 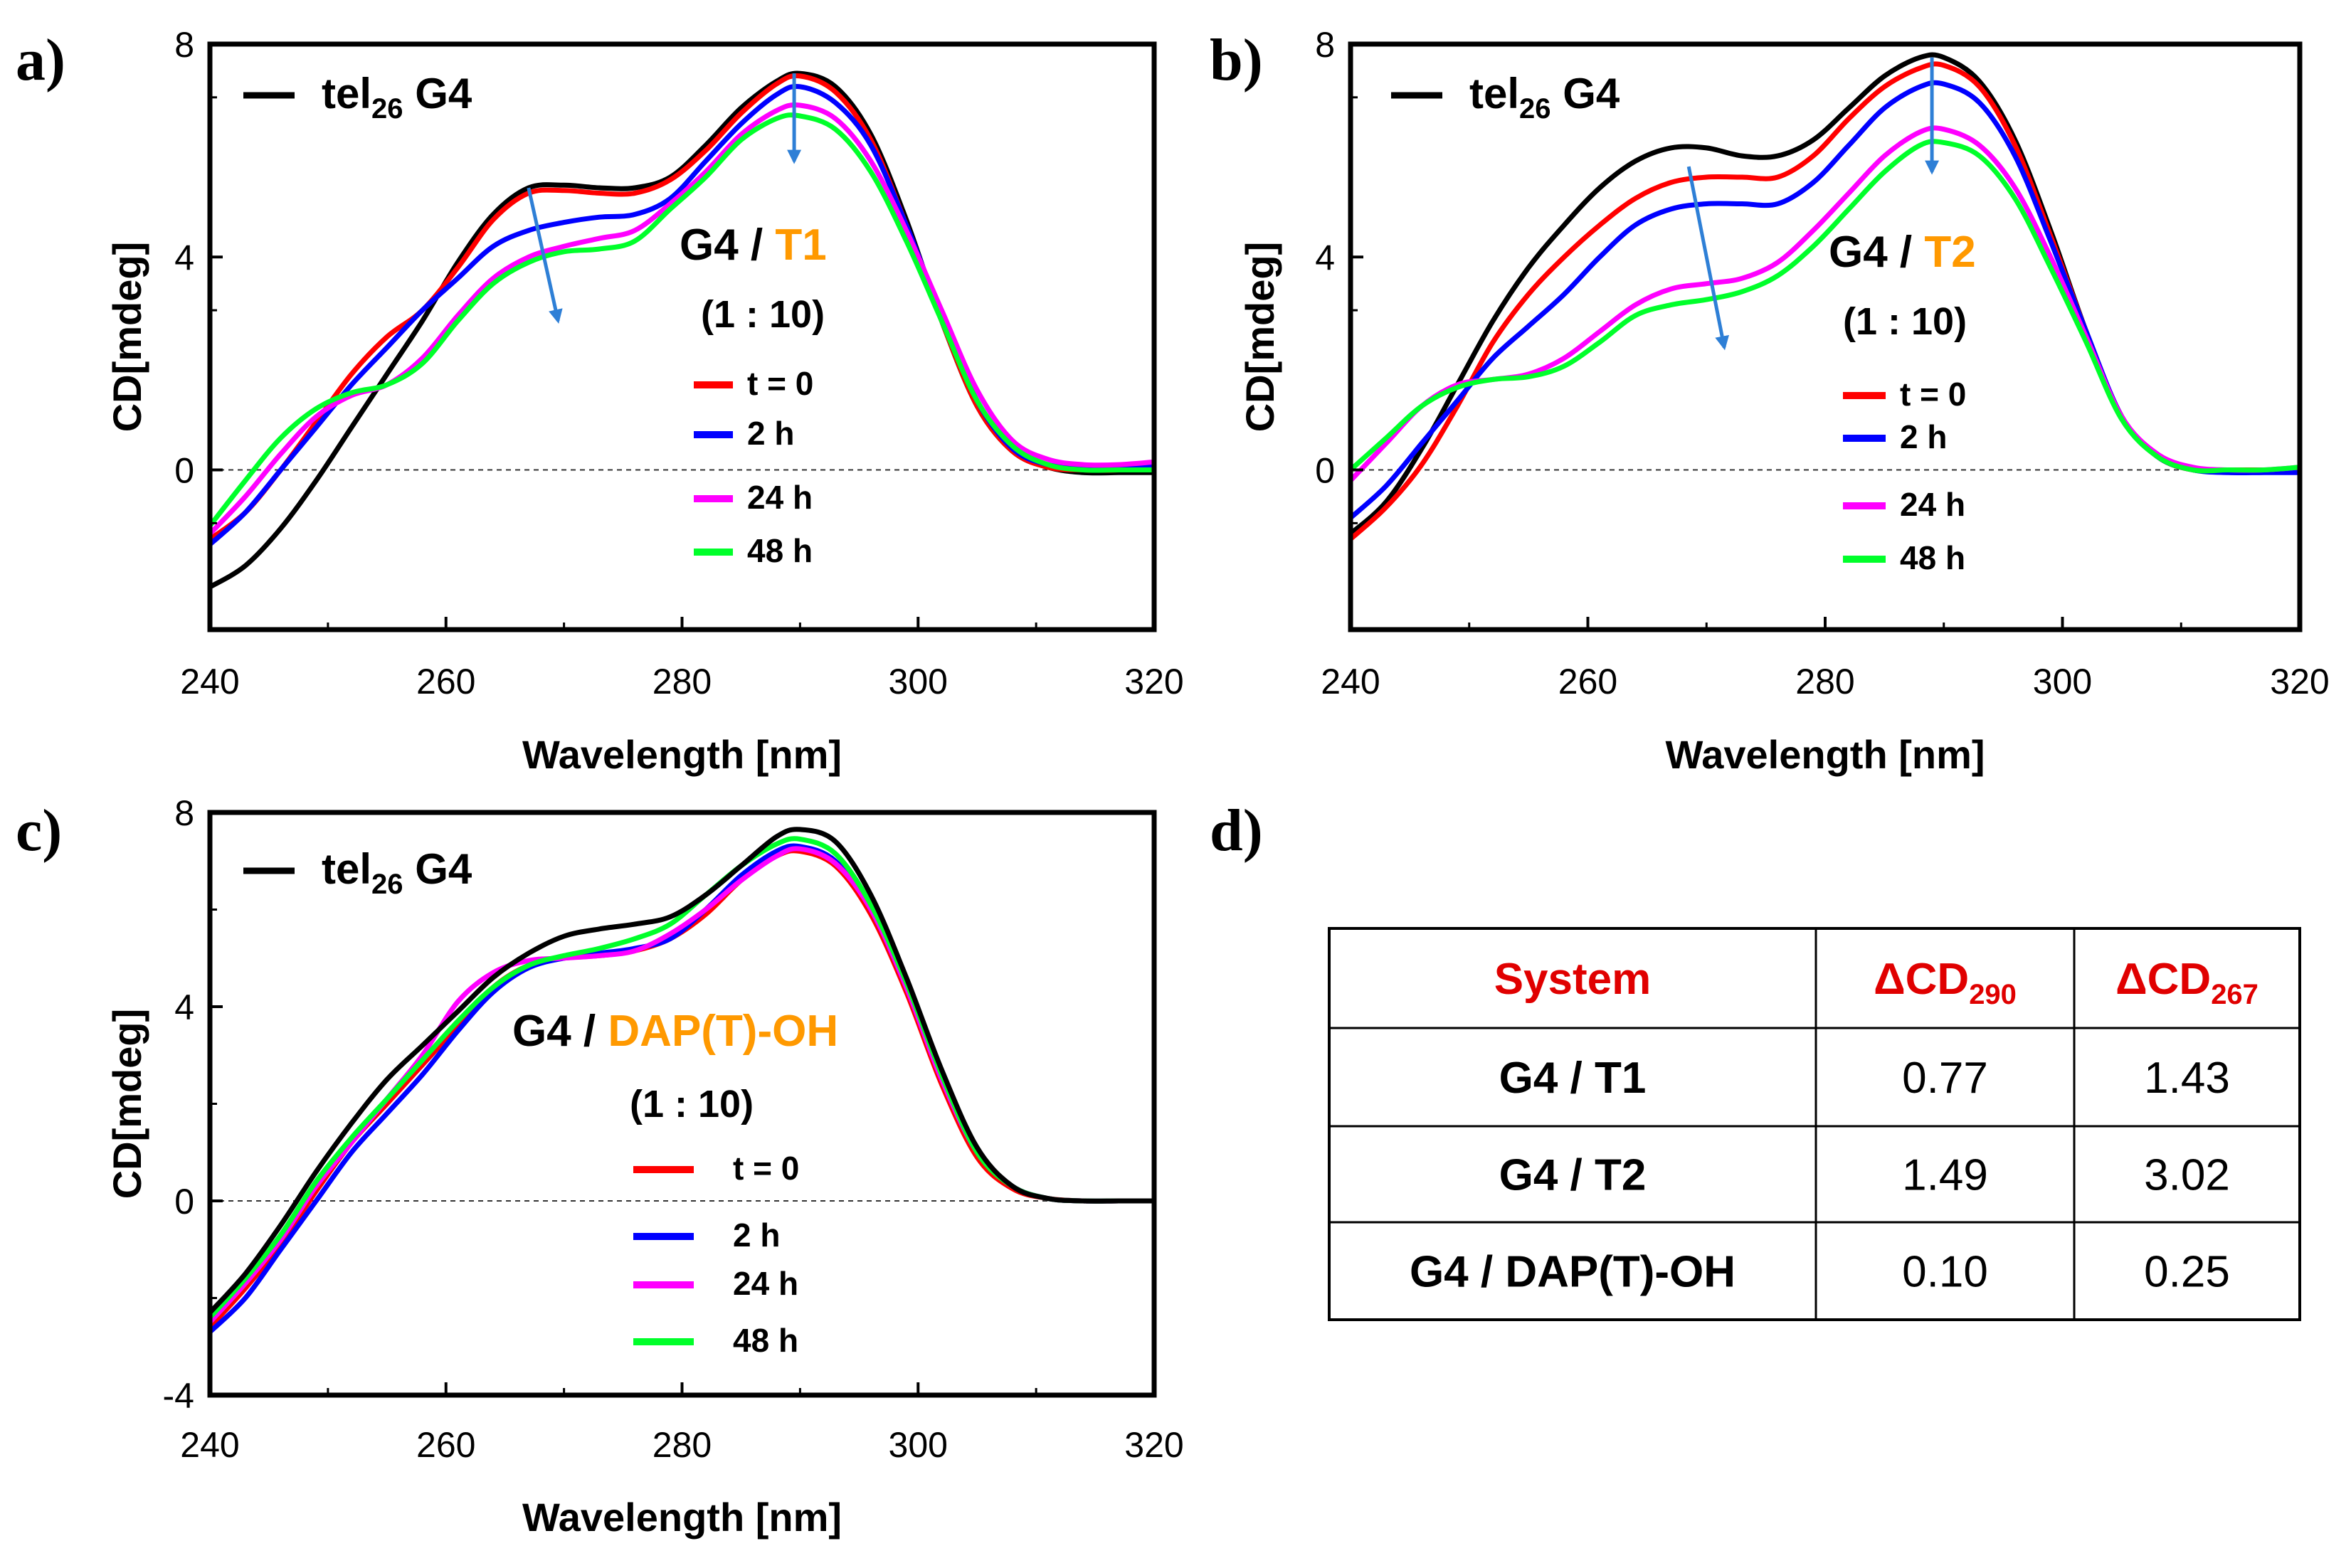 I want to click on table-cell: 1.43, so click(x=2187, y=1078).